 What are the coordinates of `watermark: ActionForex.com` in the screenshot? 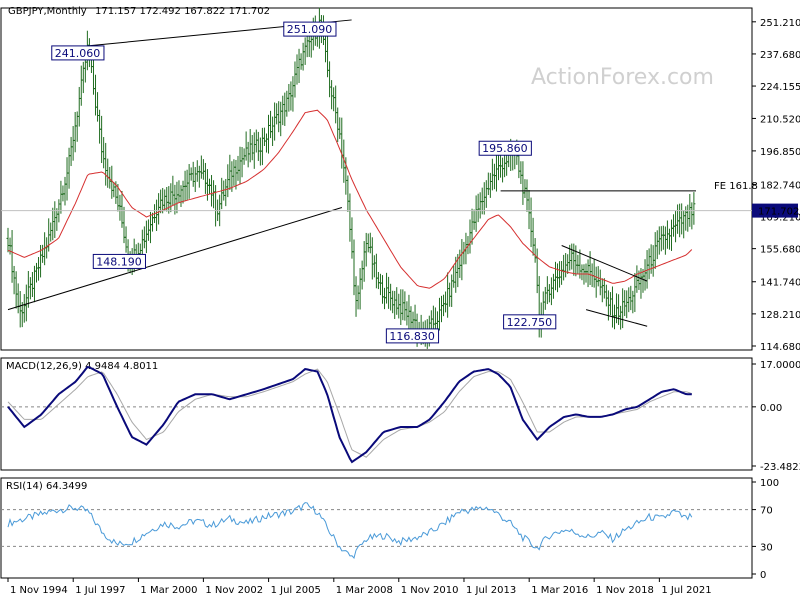 It's located at (622, 77).